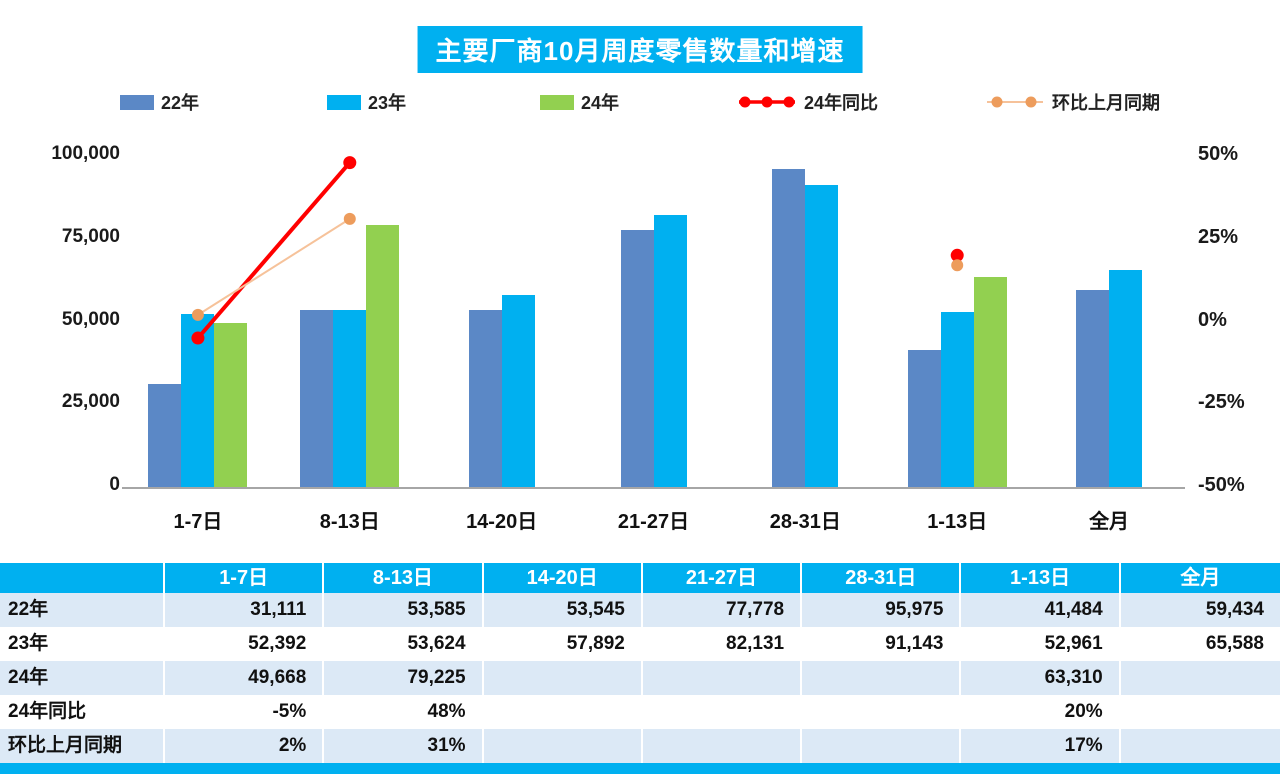 The width and height of the screenshot is (1280, 774). I want to click on table-cell: 31%, so click(404, 746).